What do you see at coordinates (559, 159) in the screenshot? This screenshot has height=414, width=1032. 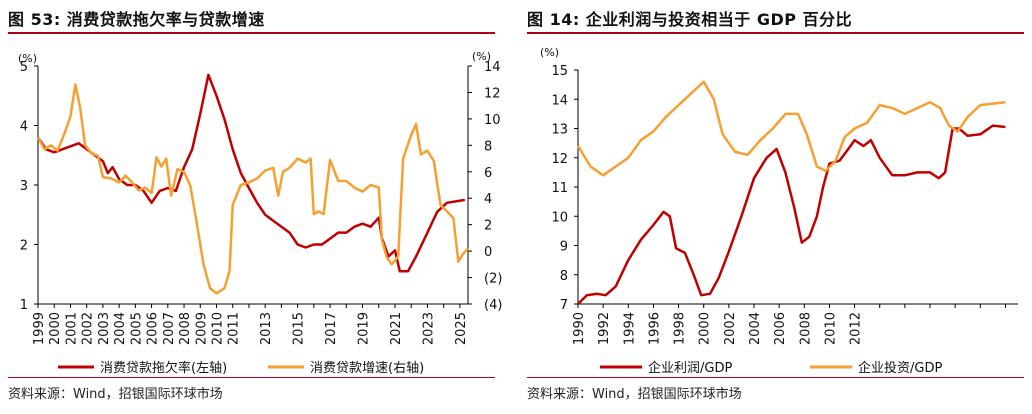 I see `chart2-y-tick-label: 12` at bounding box center [559, 159].